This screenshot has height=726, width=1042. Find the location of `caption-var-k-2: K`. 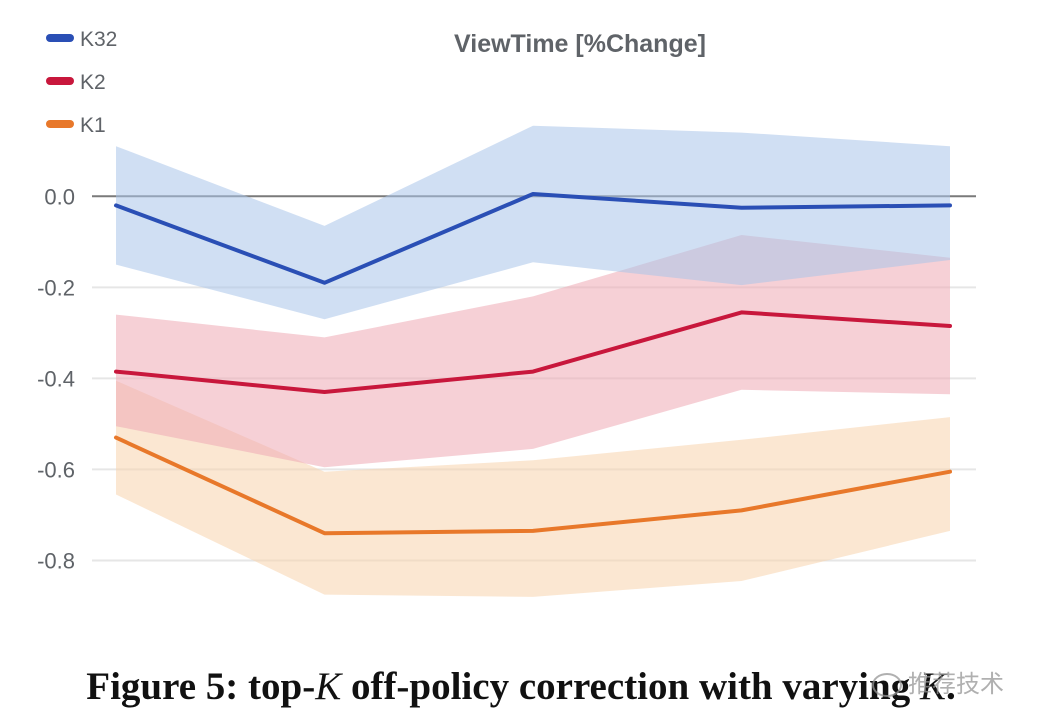

caption-var-k-2: K is located at coordinates (932, 686).